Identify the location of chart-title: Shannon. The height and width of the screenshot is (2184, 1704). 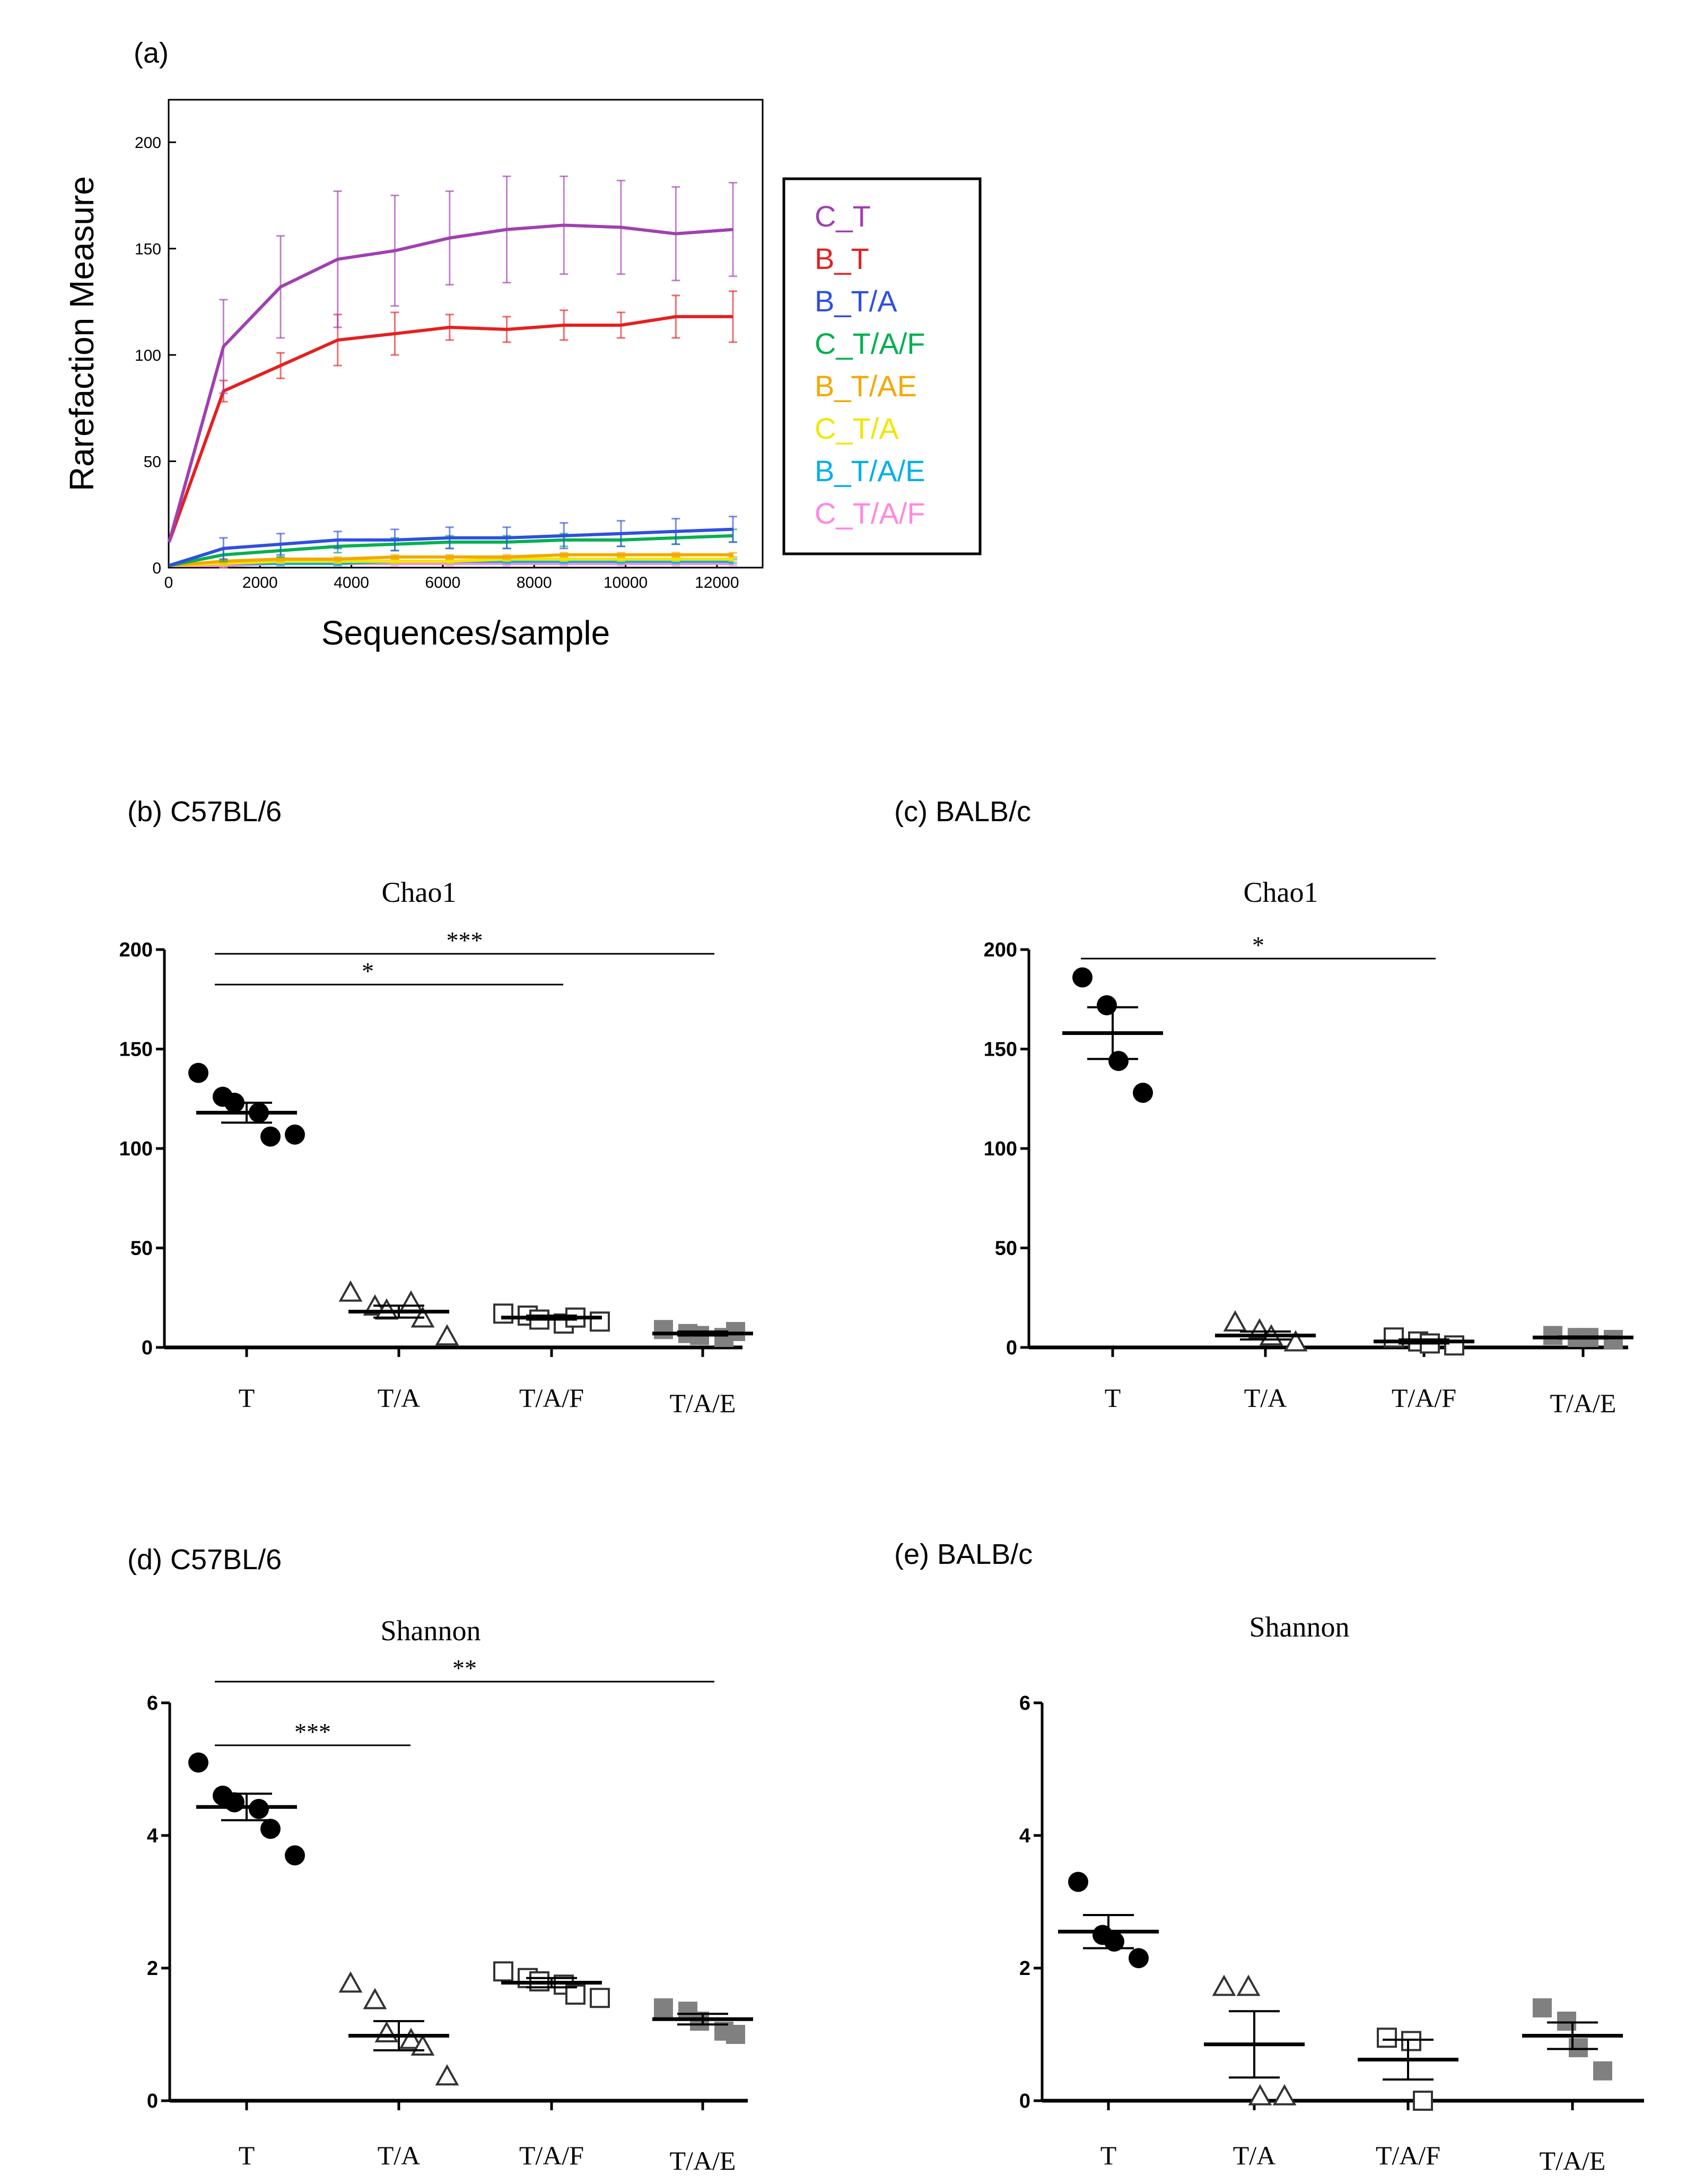
(431, 1631).